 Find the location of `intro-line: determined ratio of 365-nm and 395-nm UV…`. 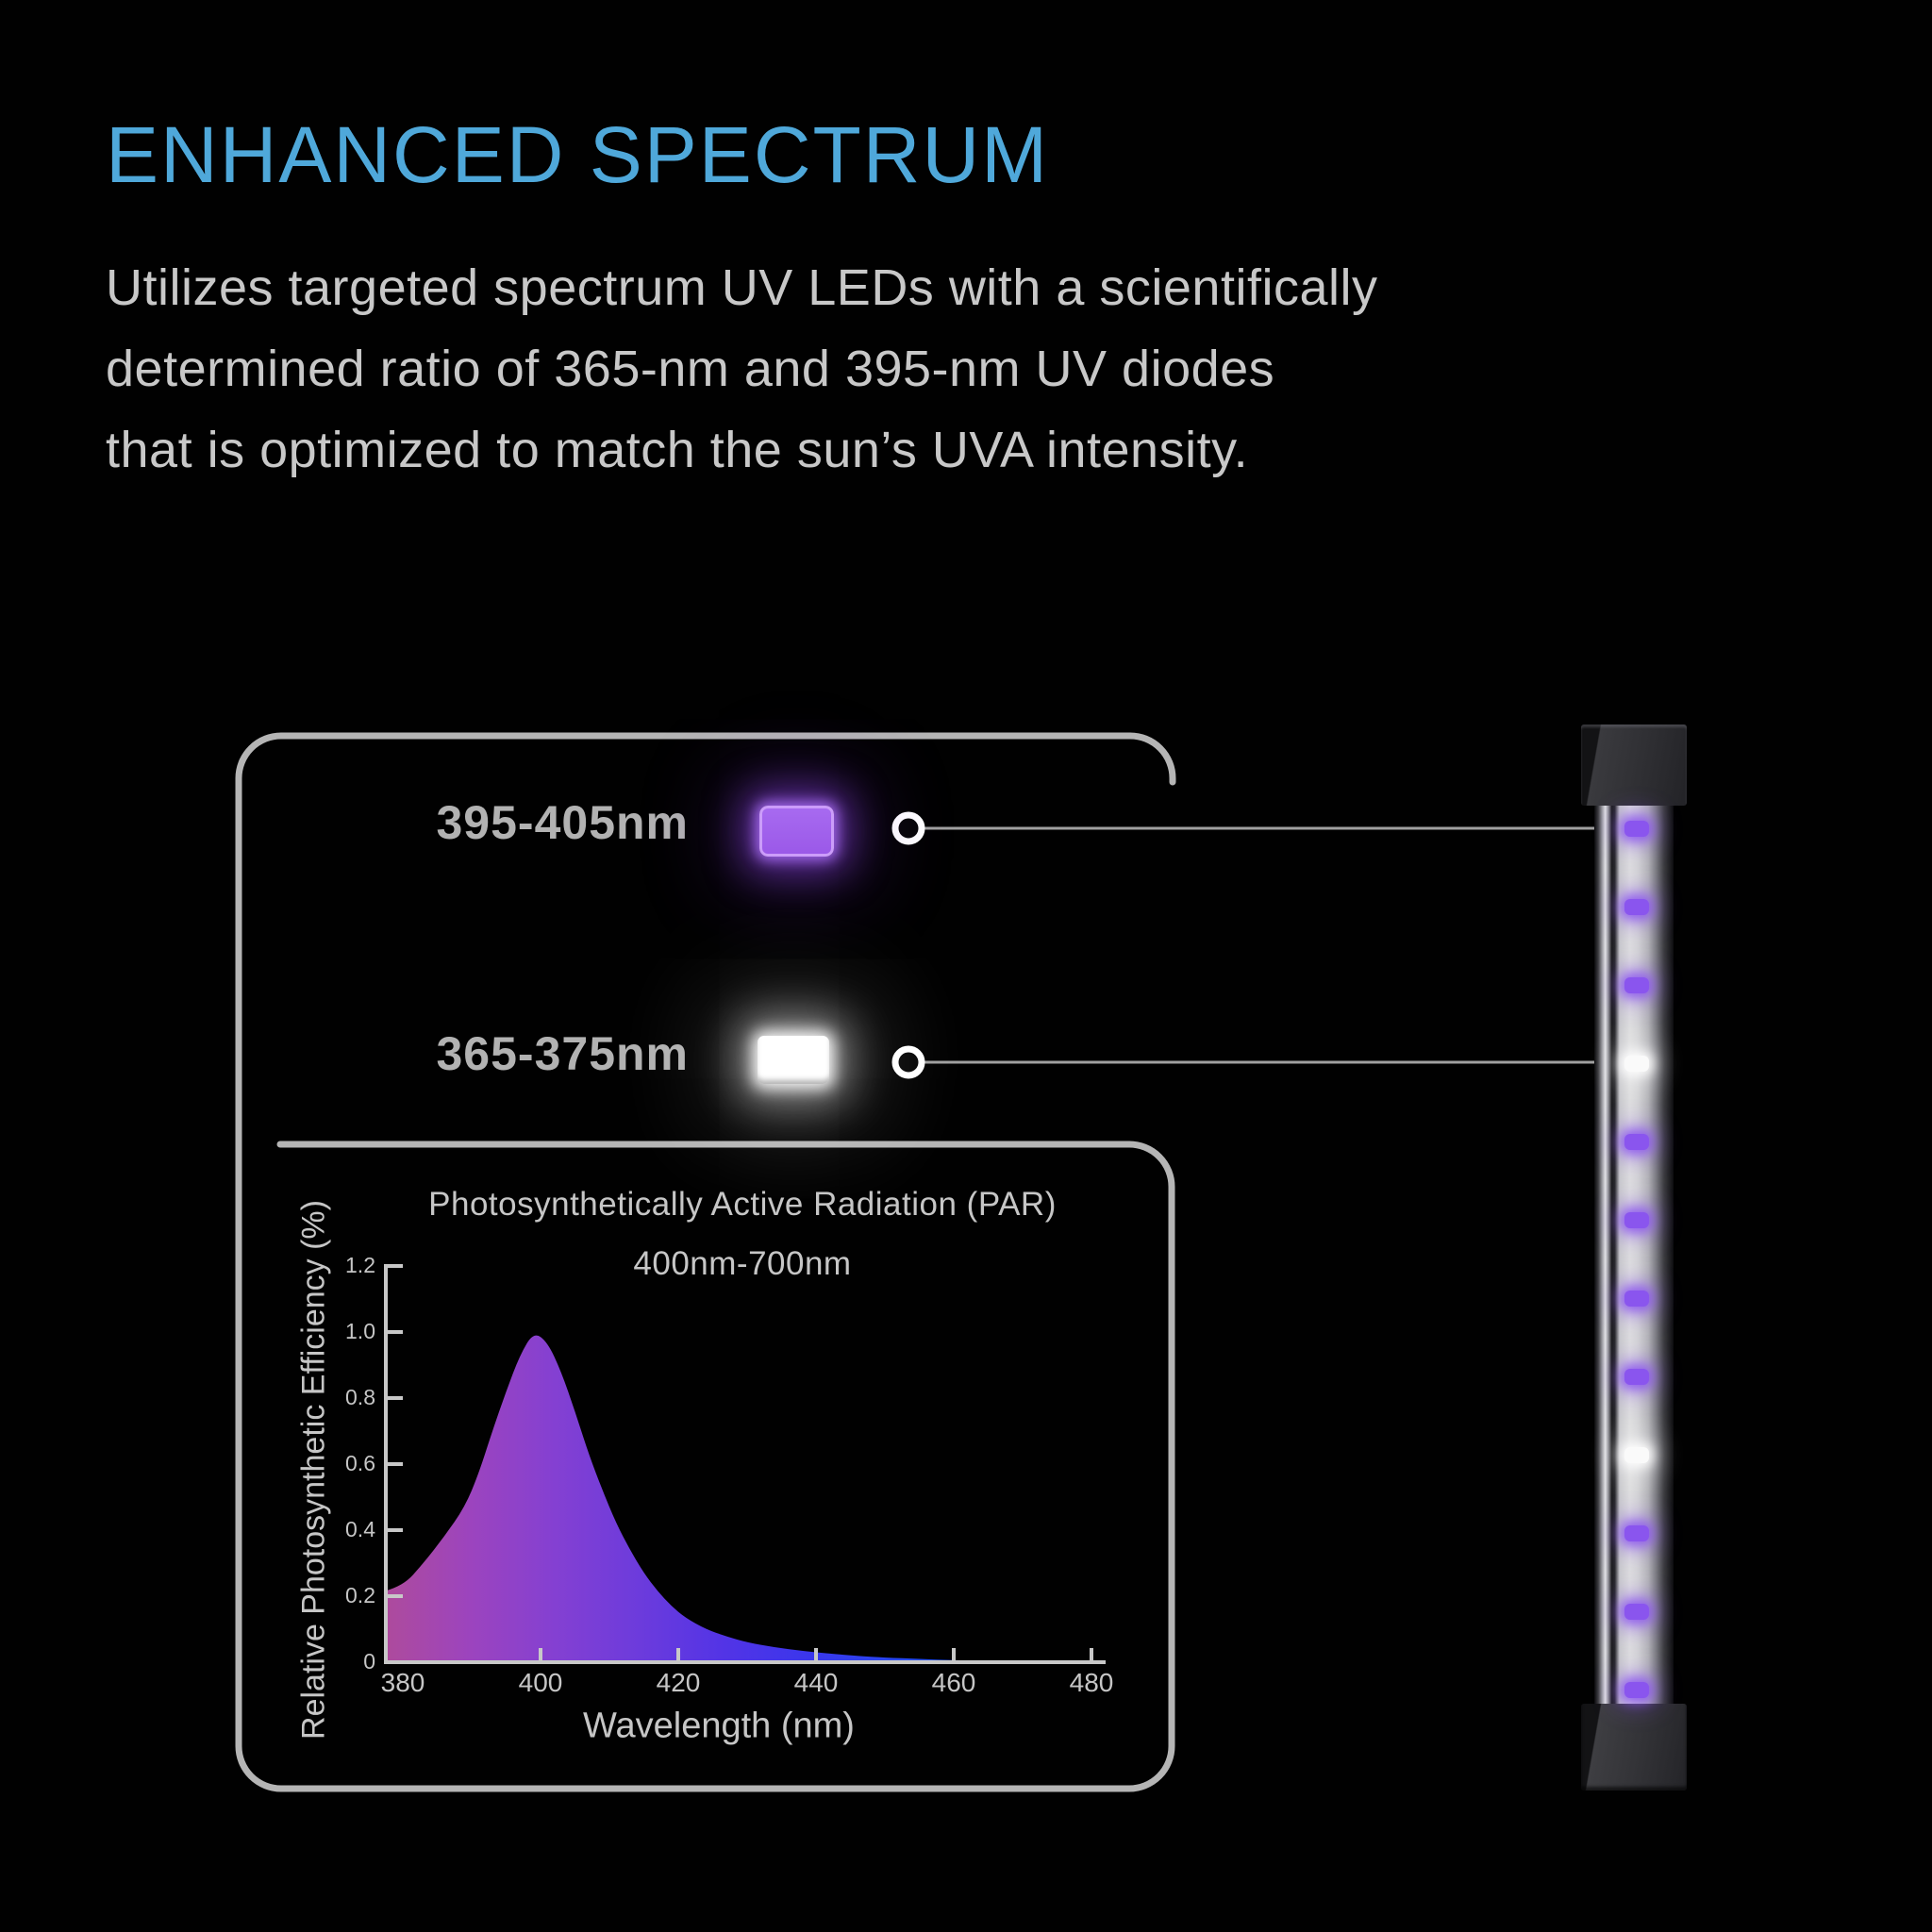

intro-line: determined ratio of 365-nm and 395-nm UV… is located at coordinates (691, 369).